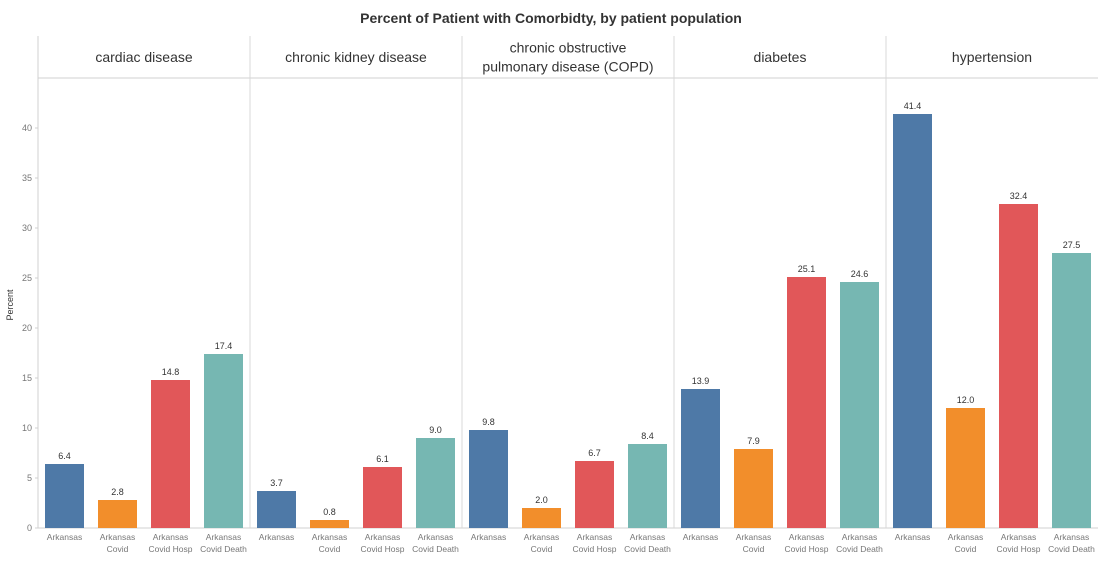 This screenshot has height=561, width=1098. Describe the element at coordinates (567, 67) in the screenshot. I see `panel-title: pulmonary disease (COPD)` at that location.